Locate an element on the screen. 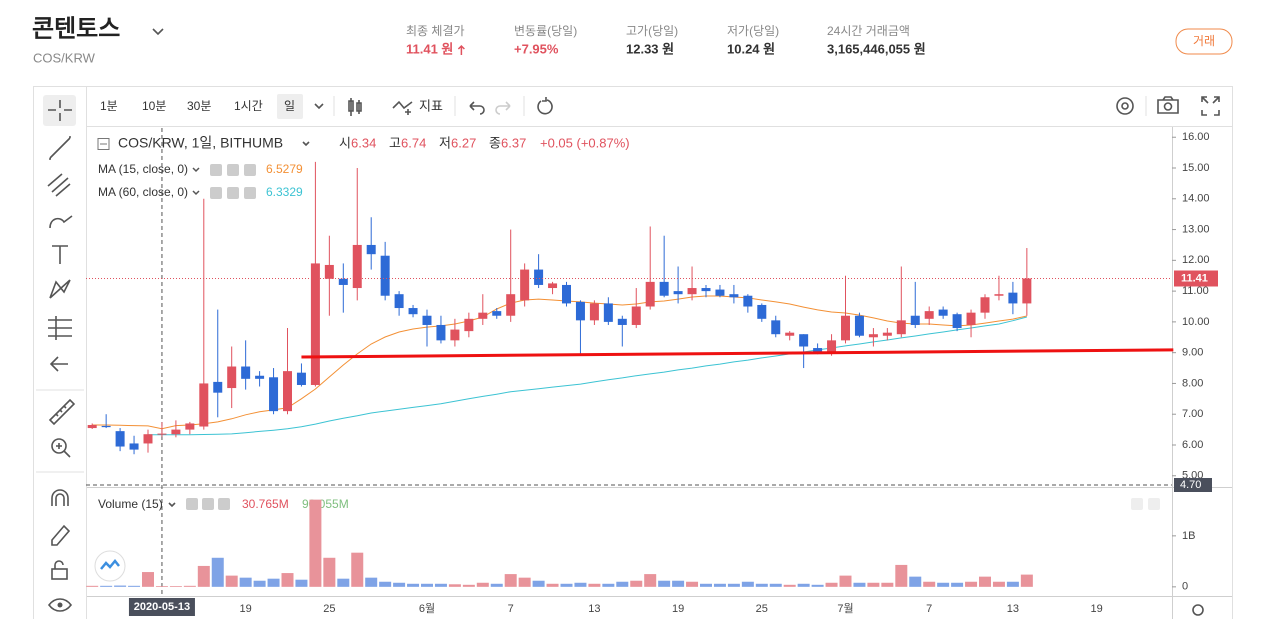 This screenshot has height=619, width=1261. trendline is located at coordinates (737, 353).